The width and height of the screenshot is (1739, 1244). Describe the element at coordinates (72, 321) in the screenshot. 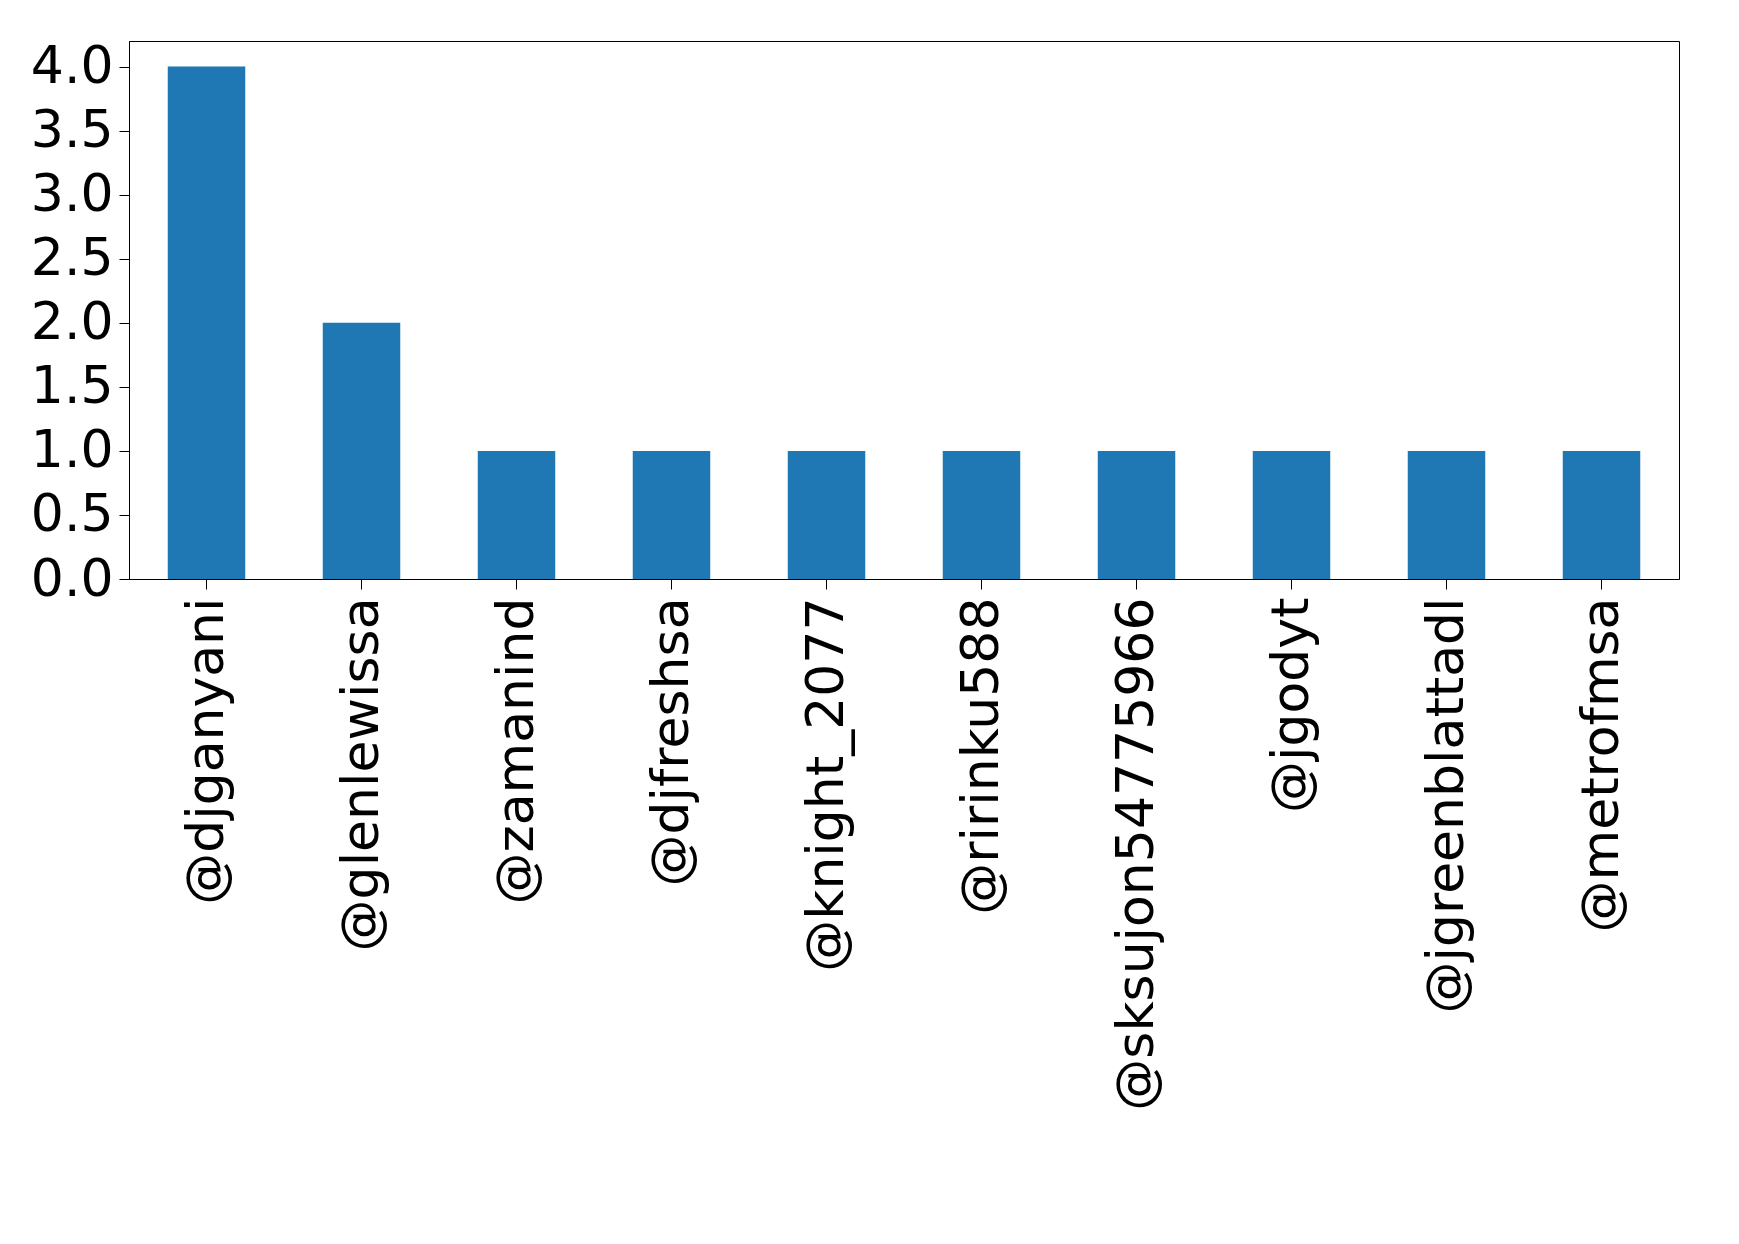

I see `y-tick-label: 2.0` at that location.